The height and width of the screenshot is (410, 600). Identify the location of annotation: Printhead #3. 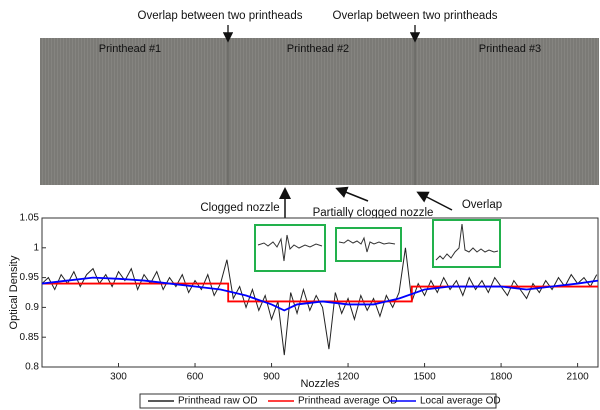
(510, 49).